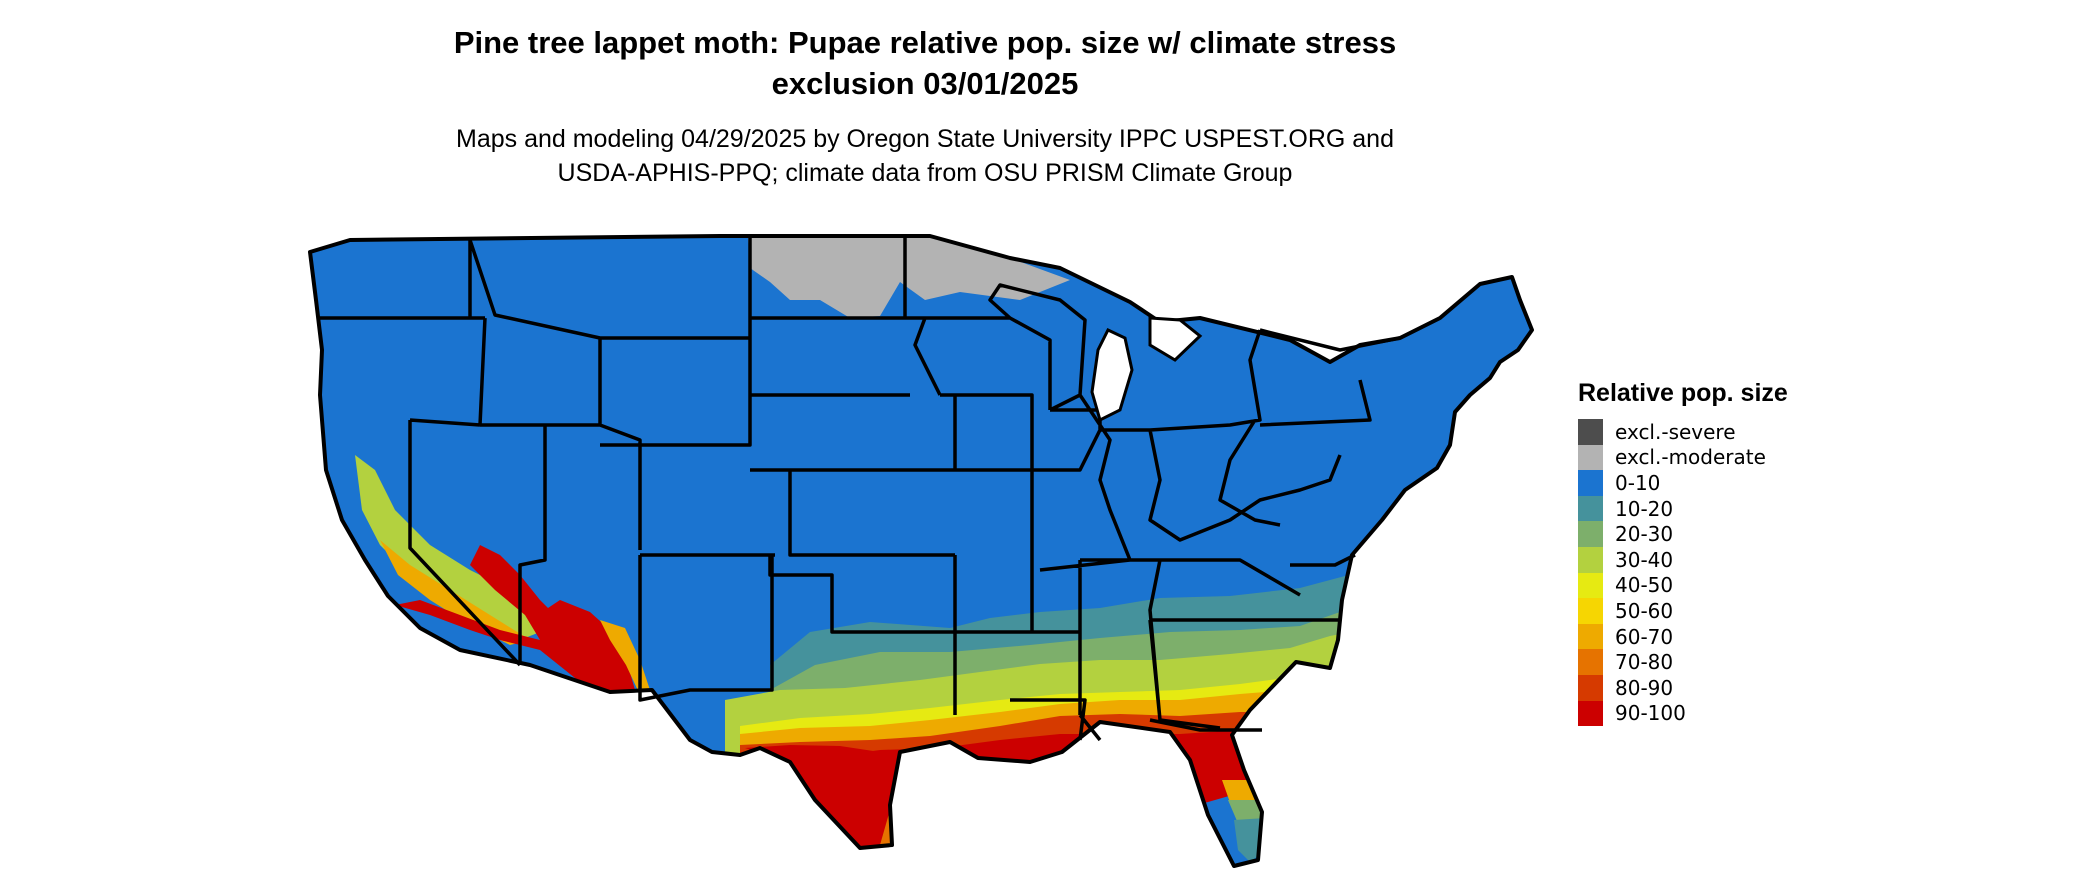  I want to click on legend-item: excl.-severe, so click(1683, 432).